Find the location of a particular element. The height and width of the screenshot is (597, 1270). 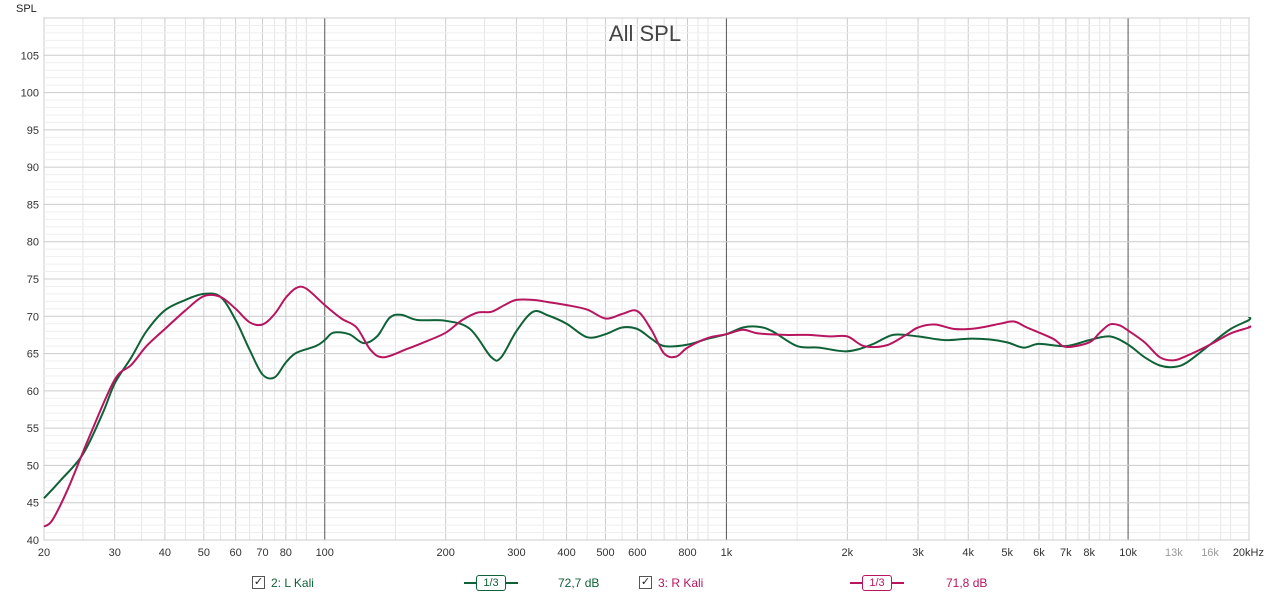

y-tick-label: 80 is located at coordinates (33, 243).